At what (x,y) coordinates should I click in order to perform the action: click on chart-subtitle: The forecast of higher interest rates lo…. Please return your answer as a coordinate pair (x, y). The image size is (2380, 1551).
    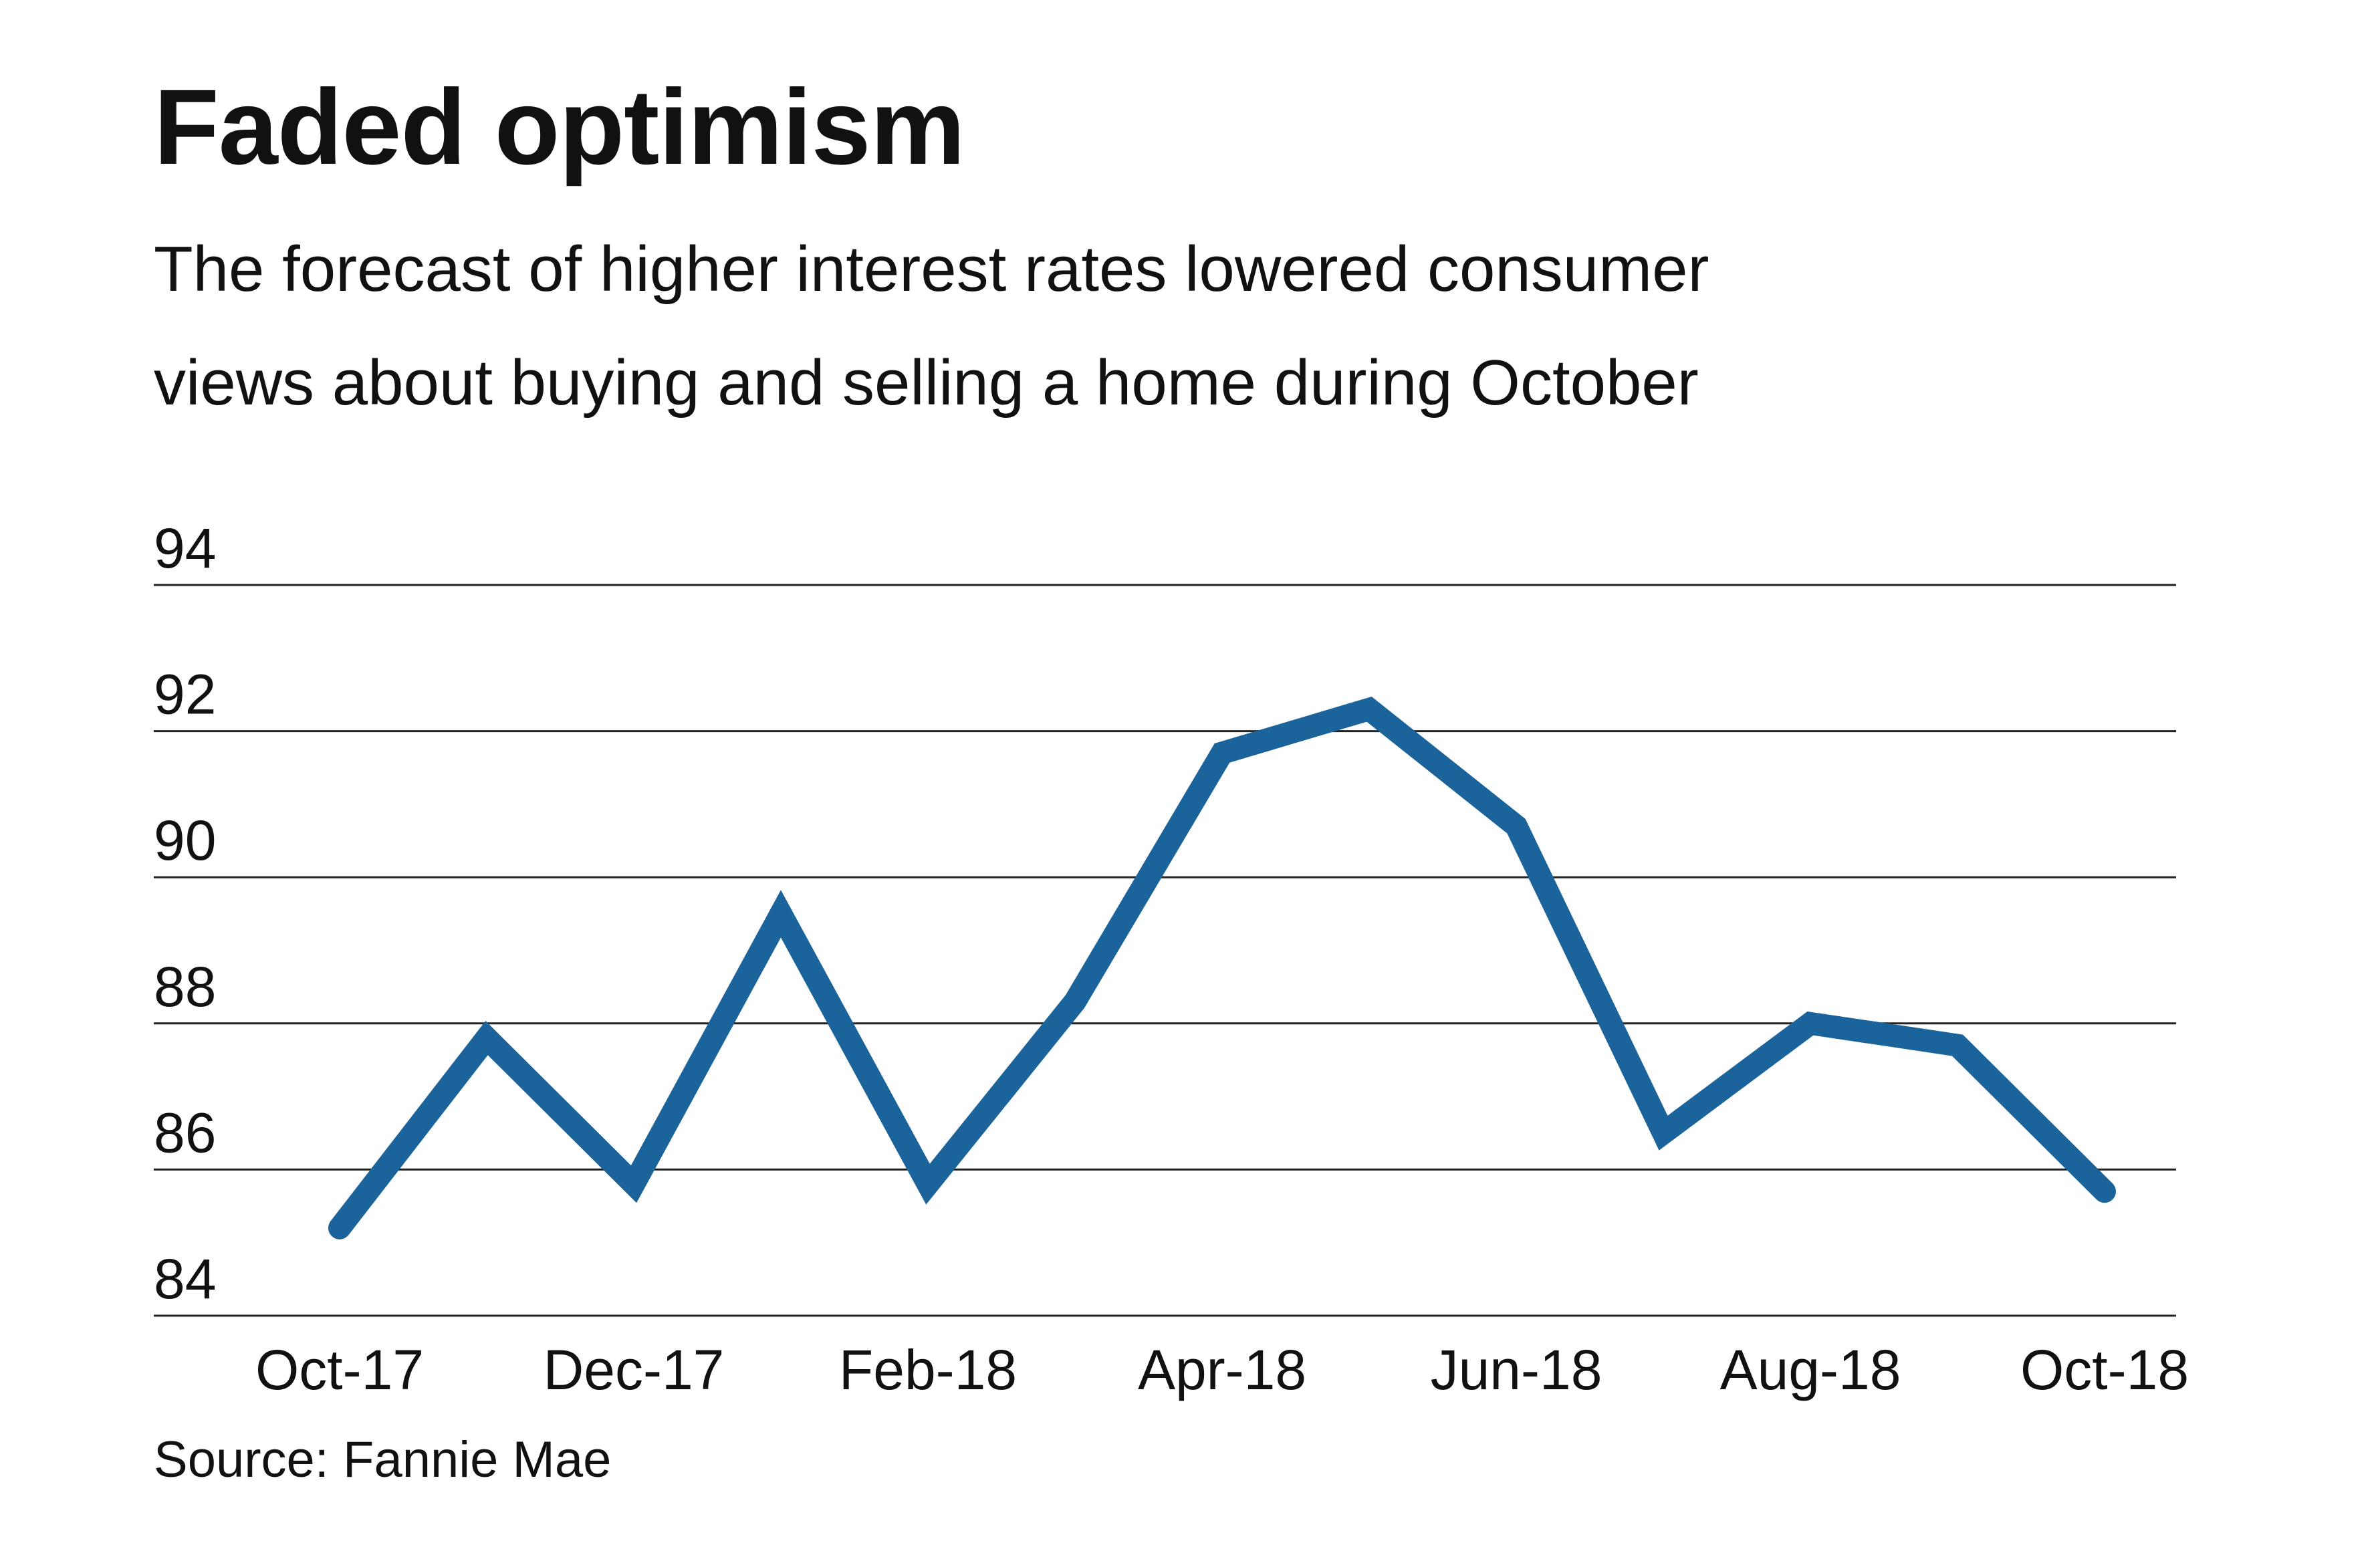
    Looking at the image, I should click on (1207, 326).